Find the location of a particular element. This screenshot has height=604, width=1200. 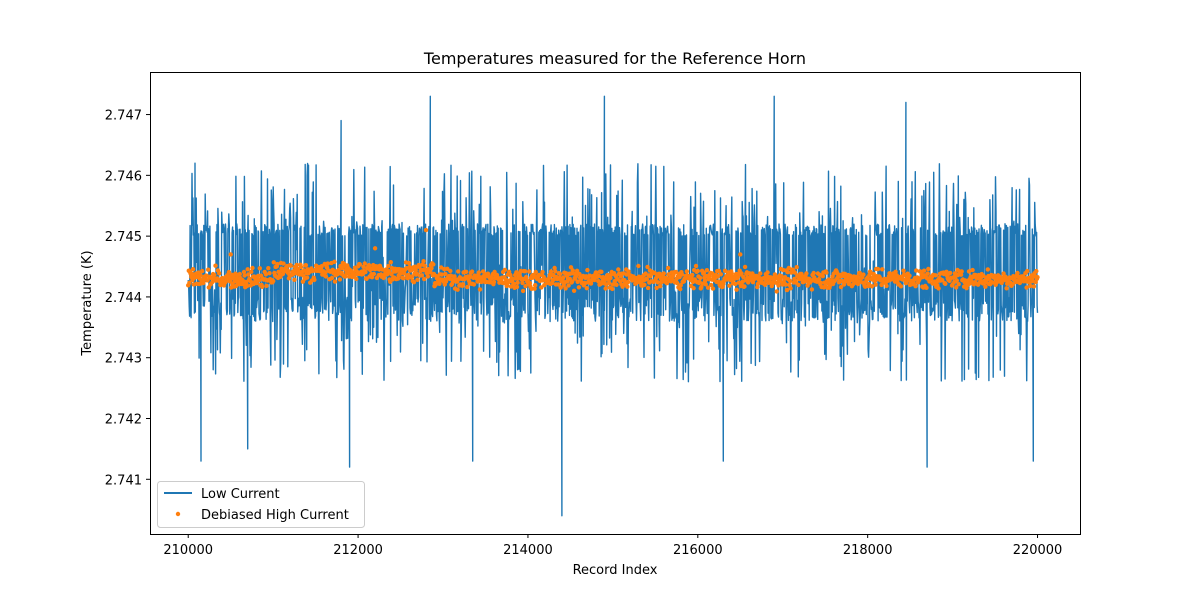

x-tick-label: 212000 is located at coordinates (358, 550).